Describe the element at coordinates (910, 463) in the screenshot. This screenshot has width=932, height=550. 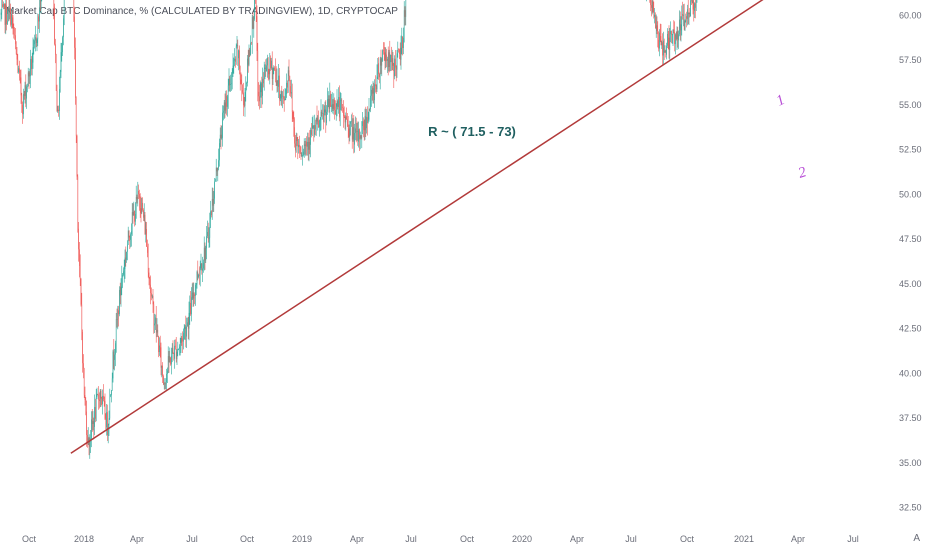
I see `y-tick-label: 35.00` at that location.